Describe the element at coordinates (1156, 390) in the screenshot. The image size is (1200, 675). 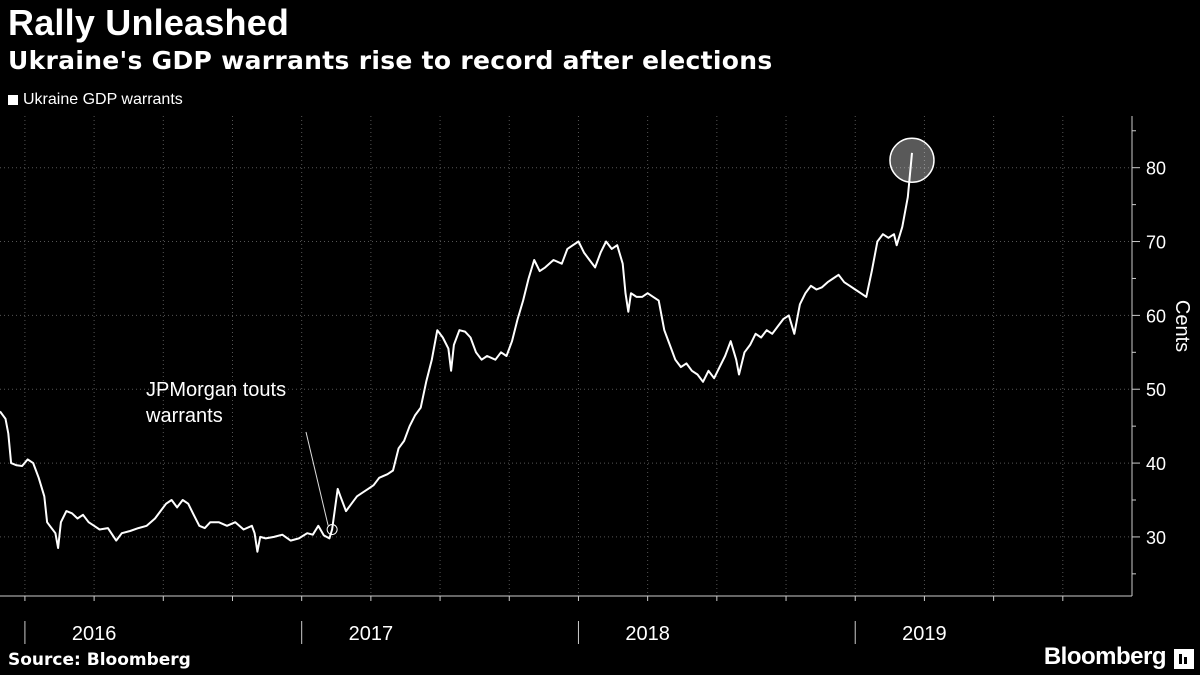
I see `y-tick-label-2: 50` at that location.